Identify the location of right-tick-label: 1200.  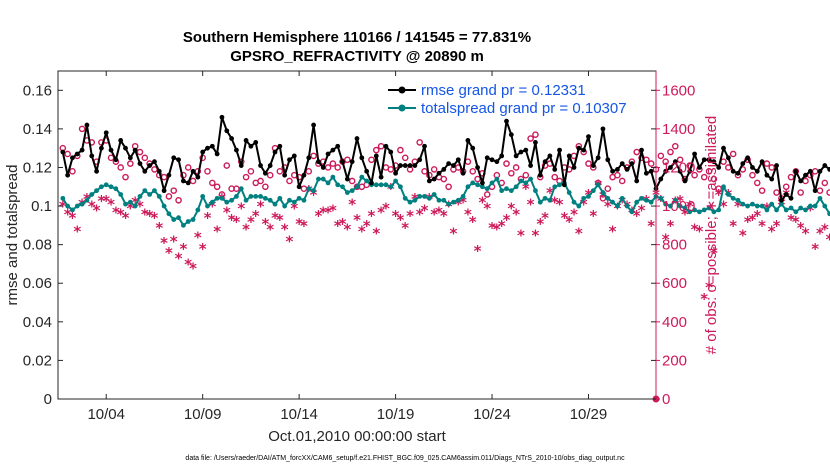
(678, 167).